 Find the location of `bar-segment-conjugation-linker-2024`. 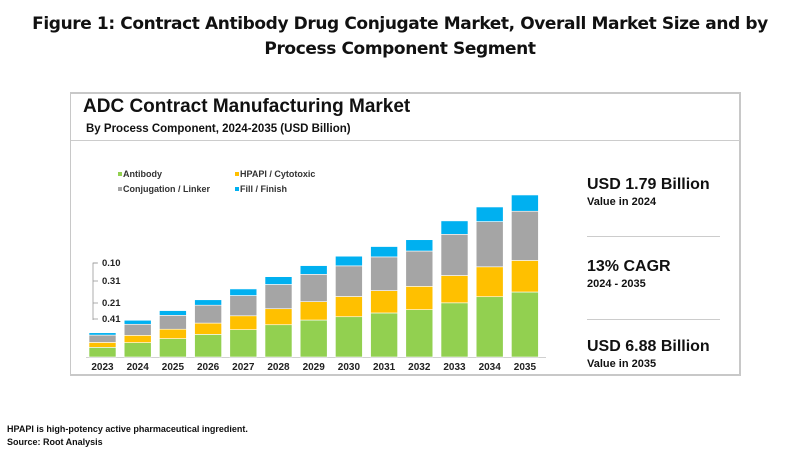

bar-segment-conjugation-linker-2024 is located at coordinates (137, 329).